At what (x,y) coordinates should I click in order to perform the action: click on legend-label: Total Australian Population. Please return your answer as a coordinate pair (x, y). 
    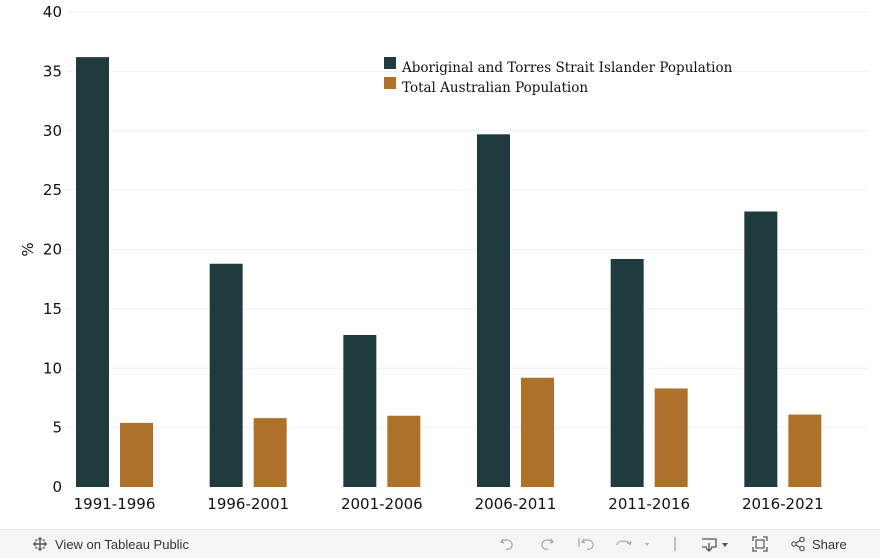
    Looking at the image, I should click on (495, 88).